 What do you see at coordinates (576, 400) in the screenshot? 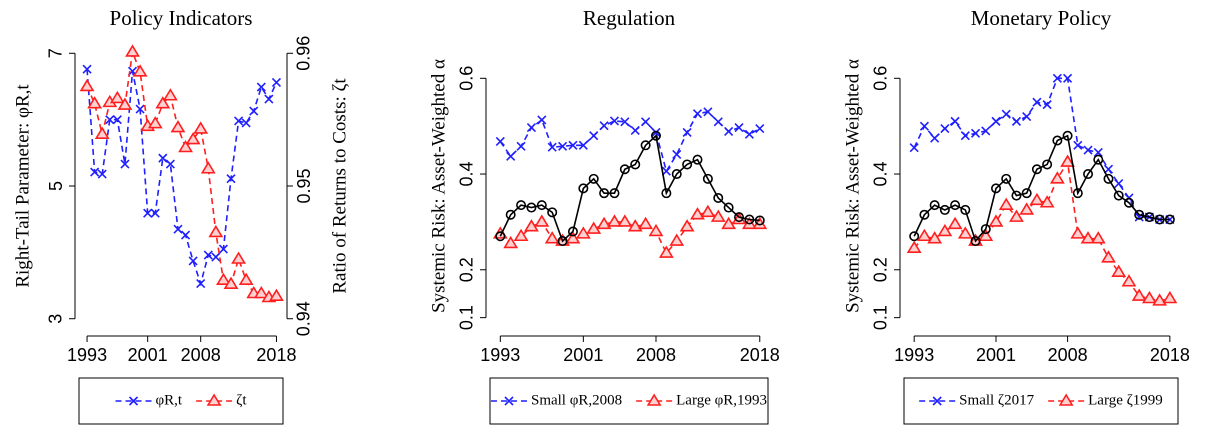
I see `legend-label: Small φR,2008` at bounding box center [576, 400].